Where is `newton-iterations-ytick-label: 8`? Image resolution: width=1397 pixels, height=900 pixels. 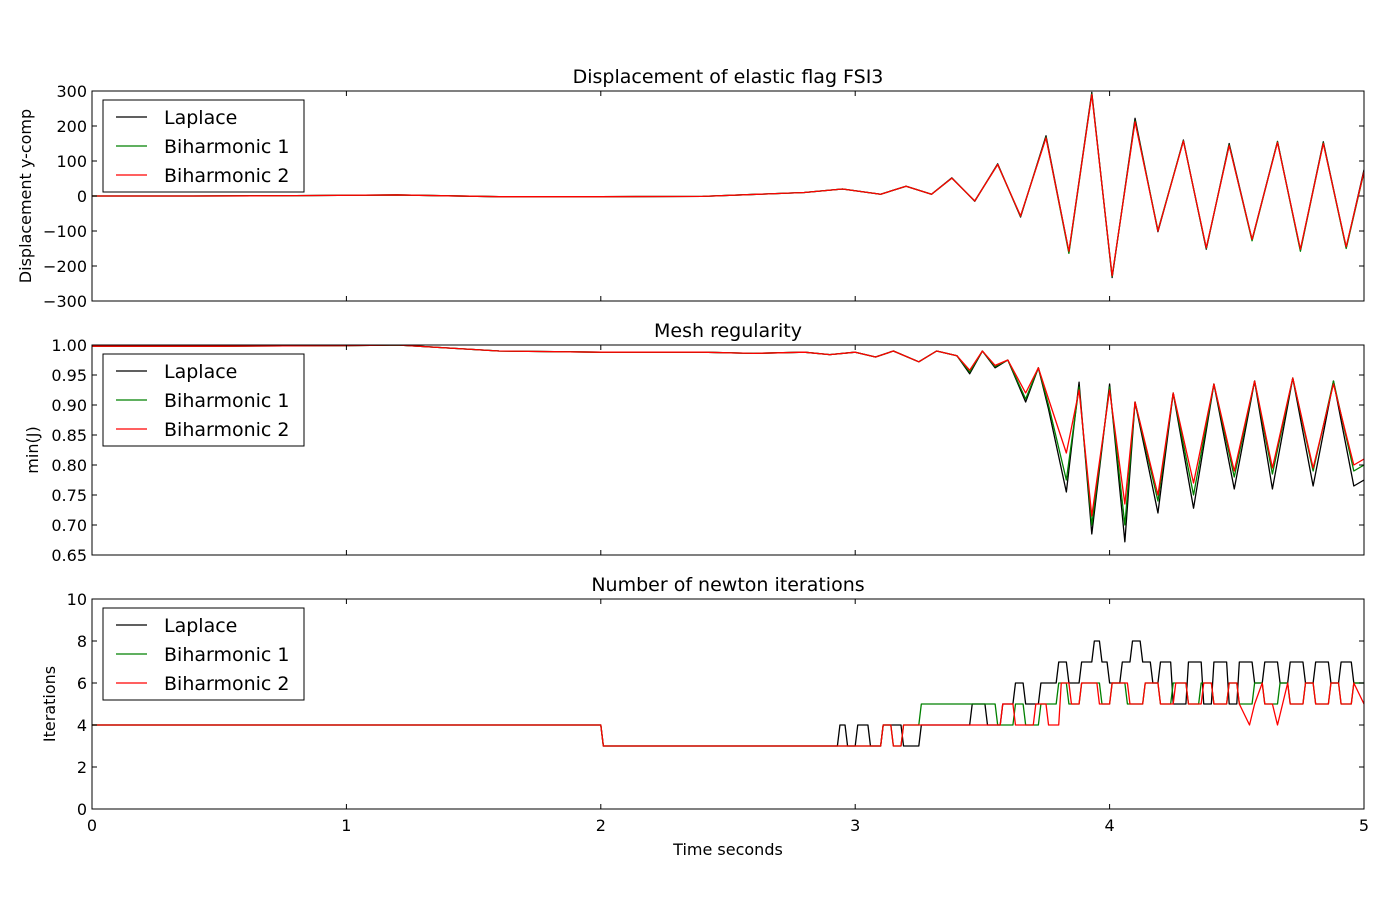
newton-iterations-ytick-label: 8 is located at coordinates (82, 641).